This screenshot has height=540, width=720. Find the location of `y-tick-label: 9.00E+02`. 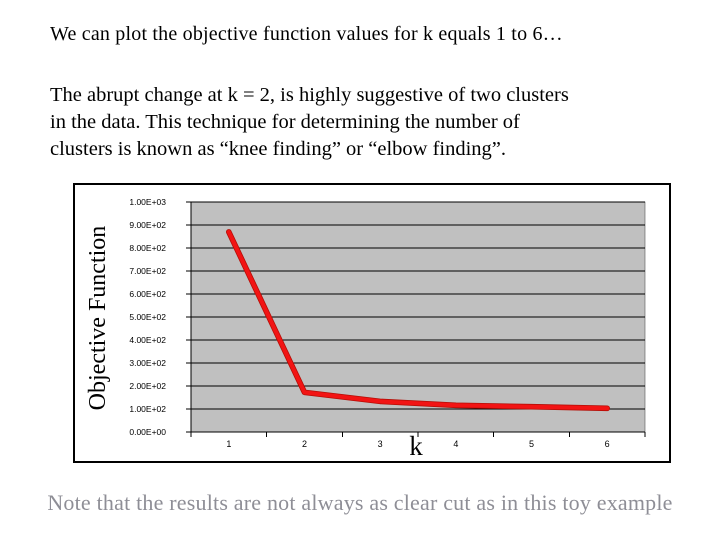

y-tick-label: 9.00E+02 is located at coordinates (147, 225).